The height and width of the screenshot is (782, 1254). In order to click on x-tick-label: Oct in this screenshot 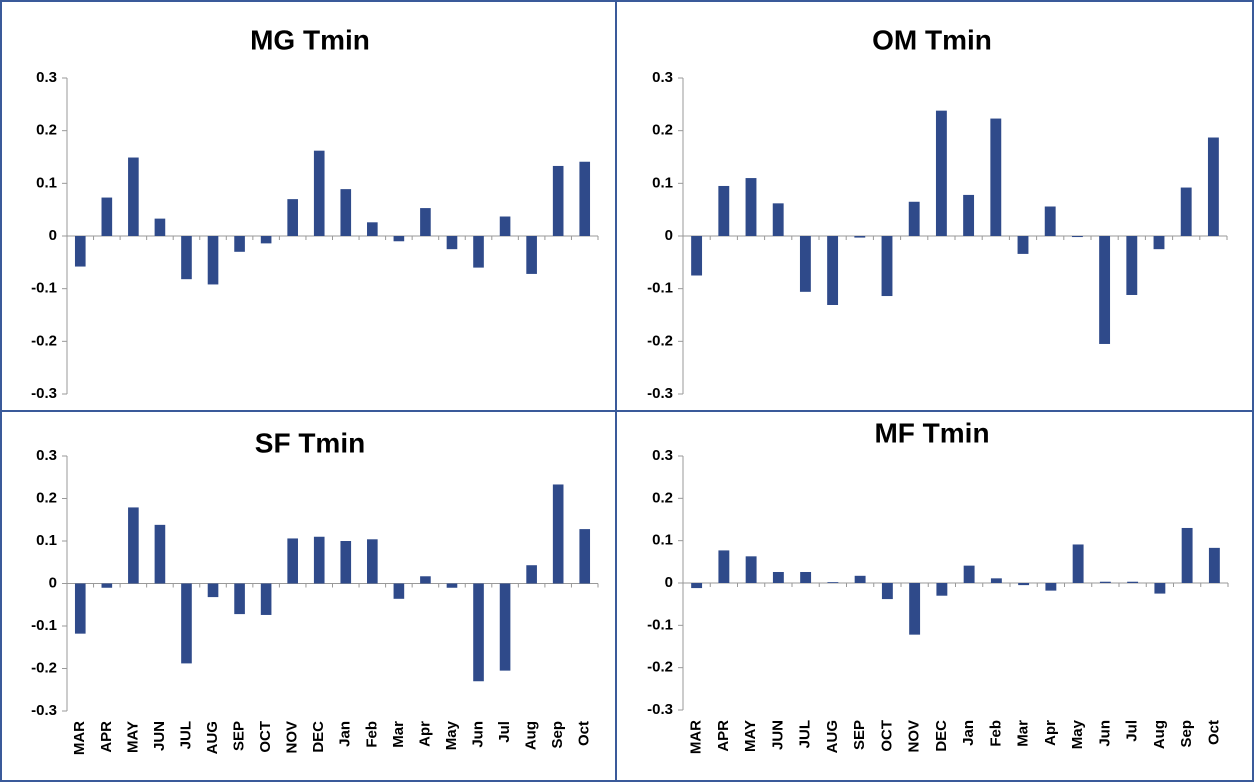, I will do `click(1213, 732)`.